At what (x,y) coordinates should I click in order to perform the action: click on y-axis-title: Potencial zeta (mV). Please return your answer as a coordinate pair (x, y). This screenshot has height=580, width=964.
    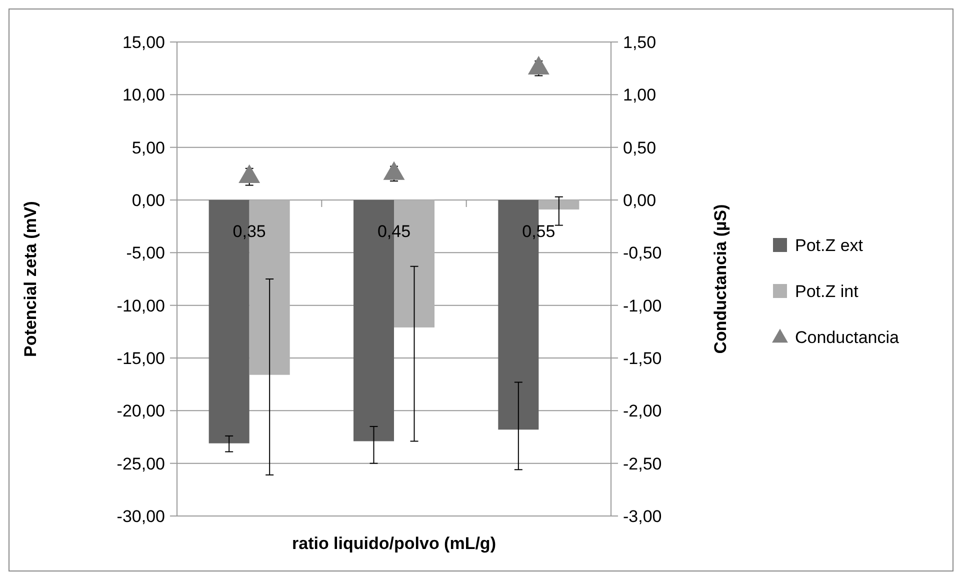
    Looking at the image, I should click on (30, 279).